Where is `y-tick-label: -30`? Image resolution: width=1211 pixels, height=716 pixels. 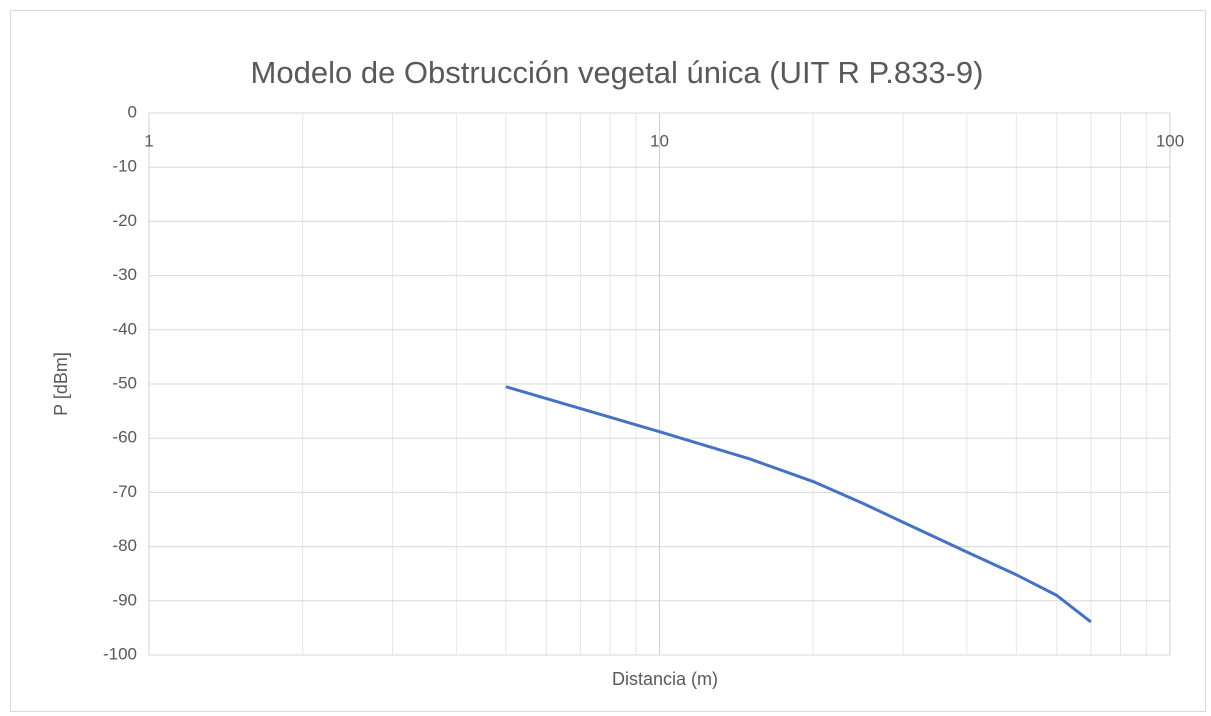 y-tick-label: -30 is located at coordinates (124, 274).